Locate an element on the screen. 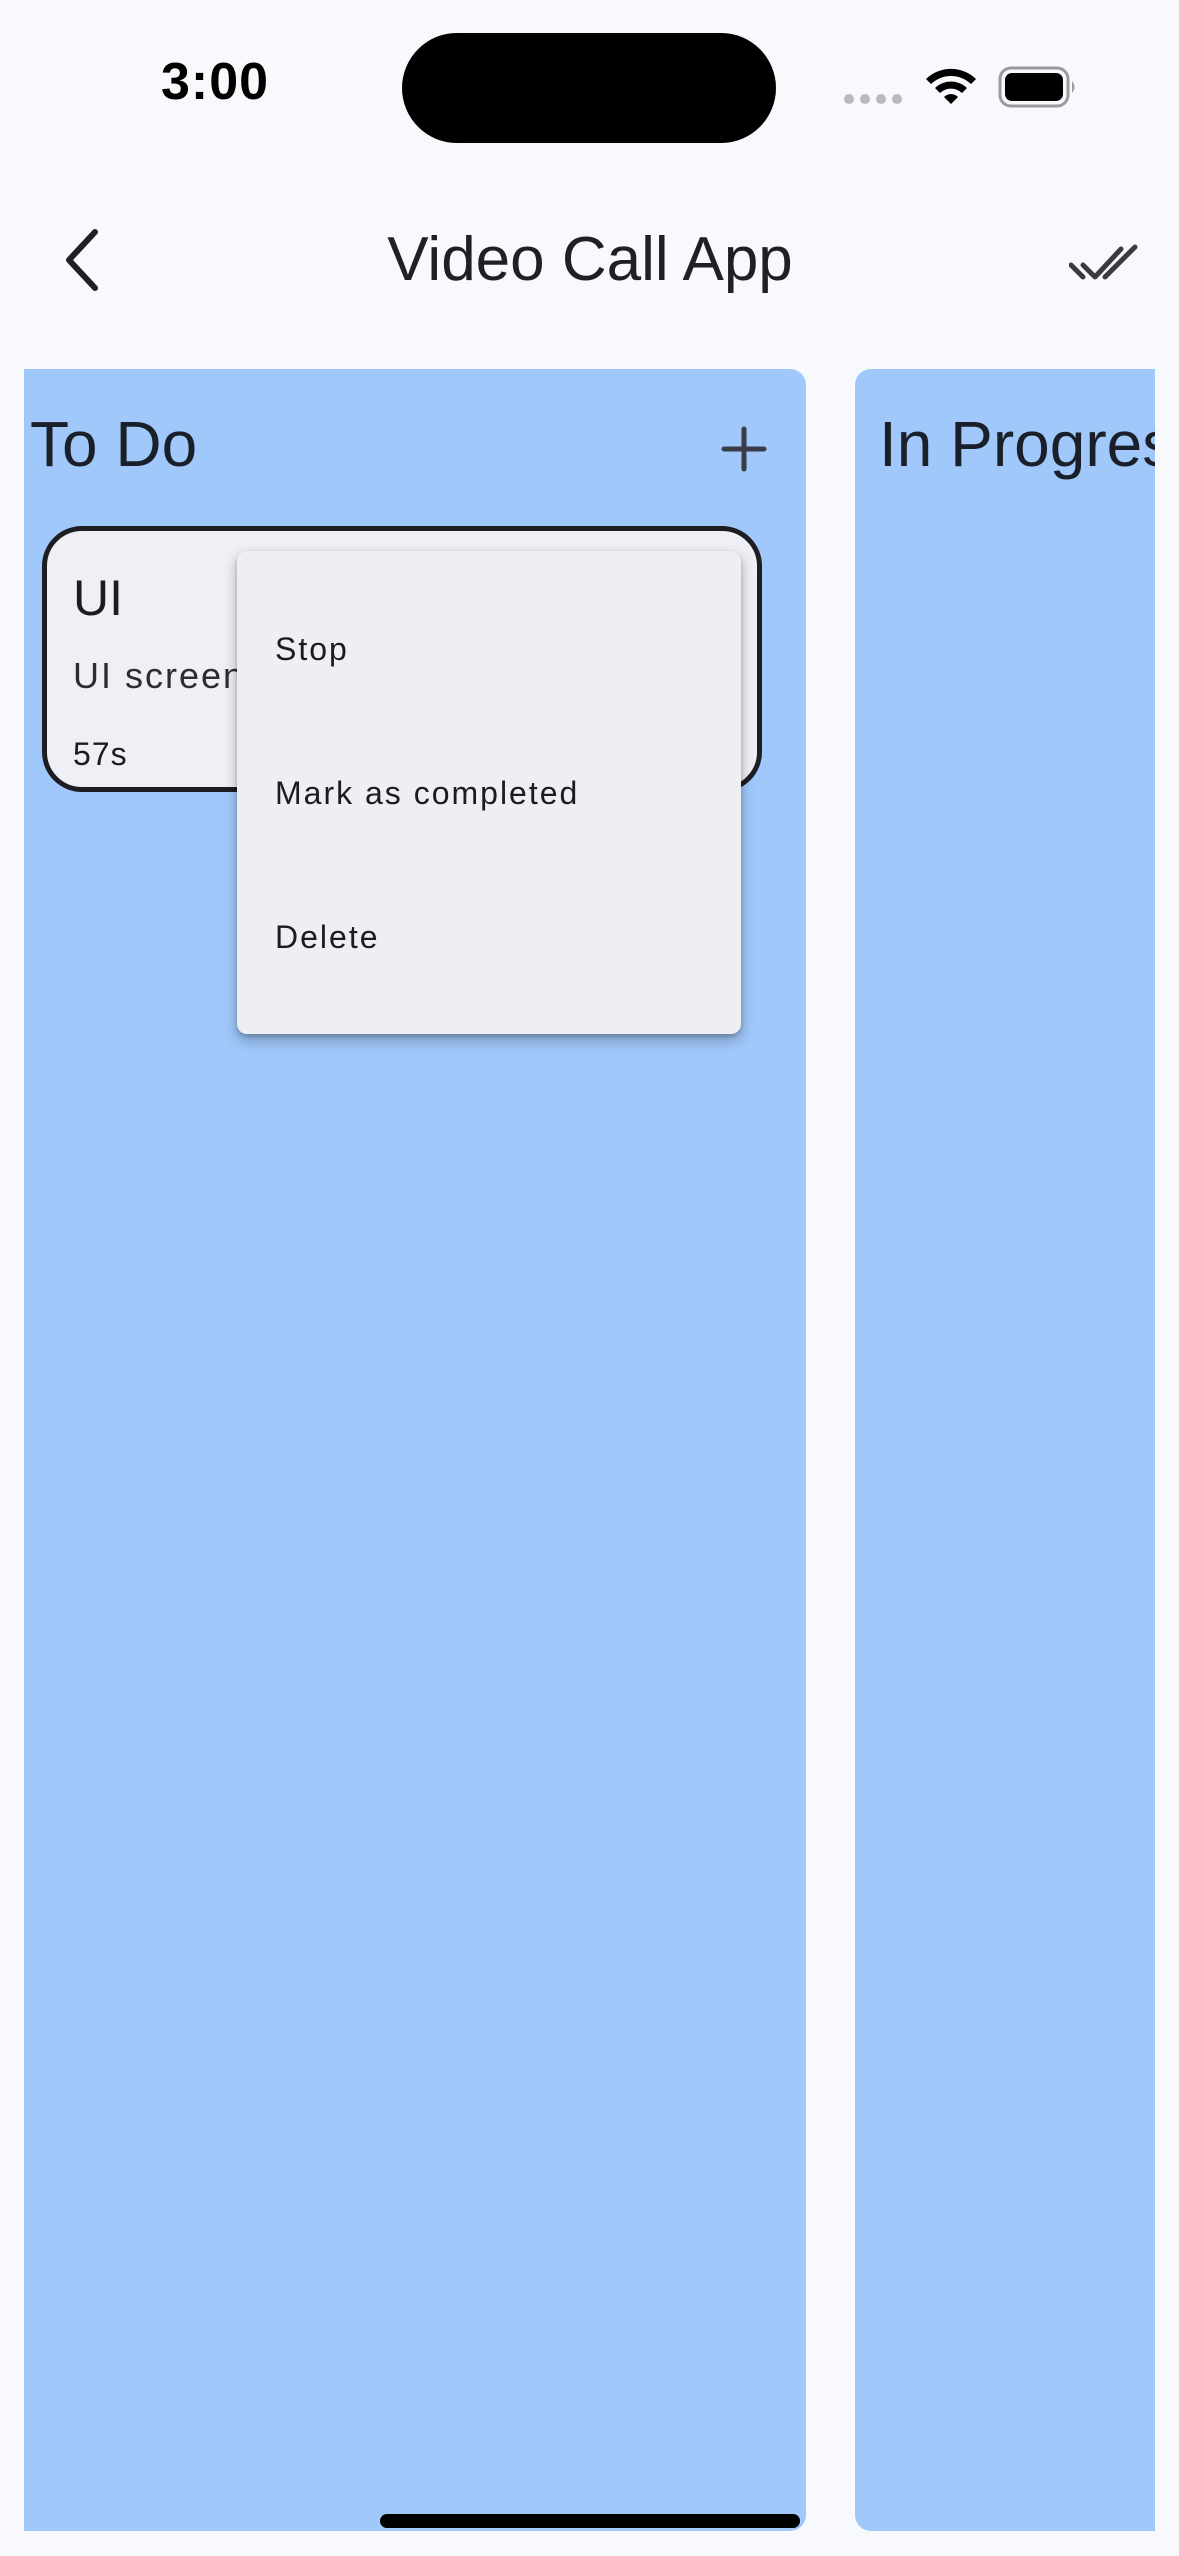 The height and width of the screenshot is (2556, 1179). task-description: UI screen is located at coordinates (159, 675).